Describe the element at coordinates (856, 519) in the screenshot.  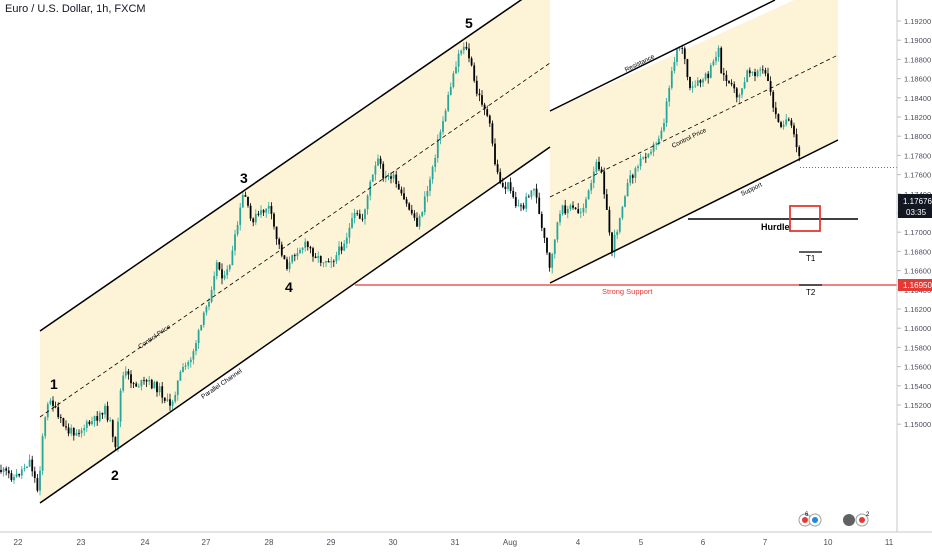
I see `earnings-icon: 2` at that location.